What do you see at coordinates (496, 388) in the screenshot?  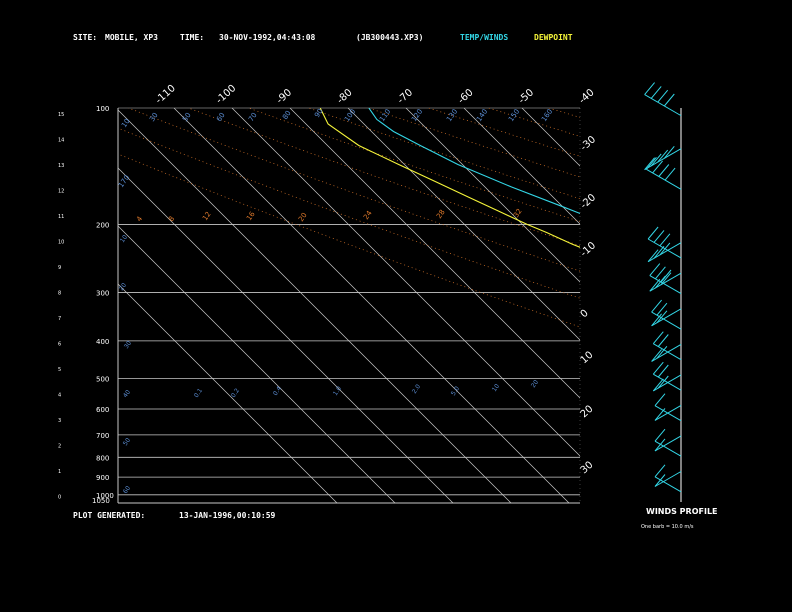 I see `mixing-label-10: 10` at bounding box center [496, 388].